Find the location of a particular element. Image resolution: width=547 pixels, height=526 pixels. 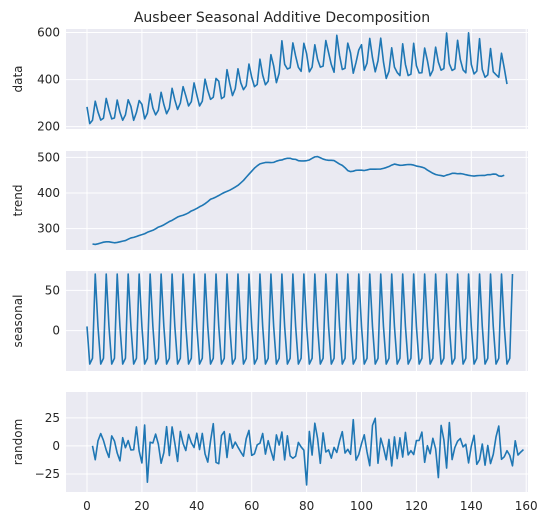

panel-trend-ylabel: trend is located at coordinates (18, 201).